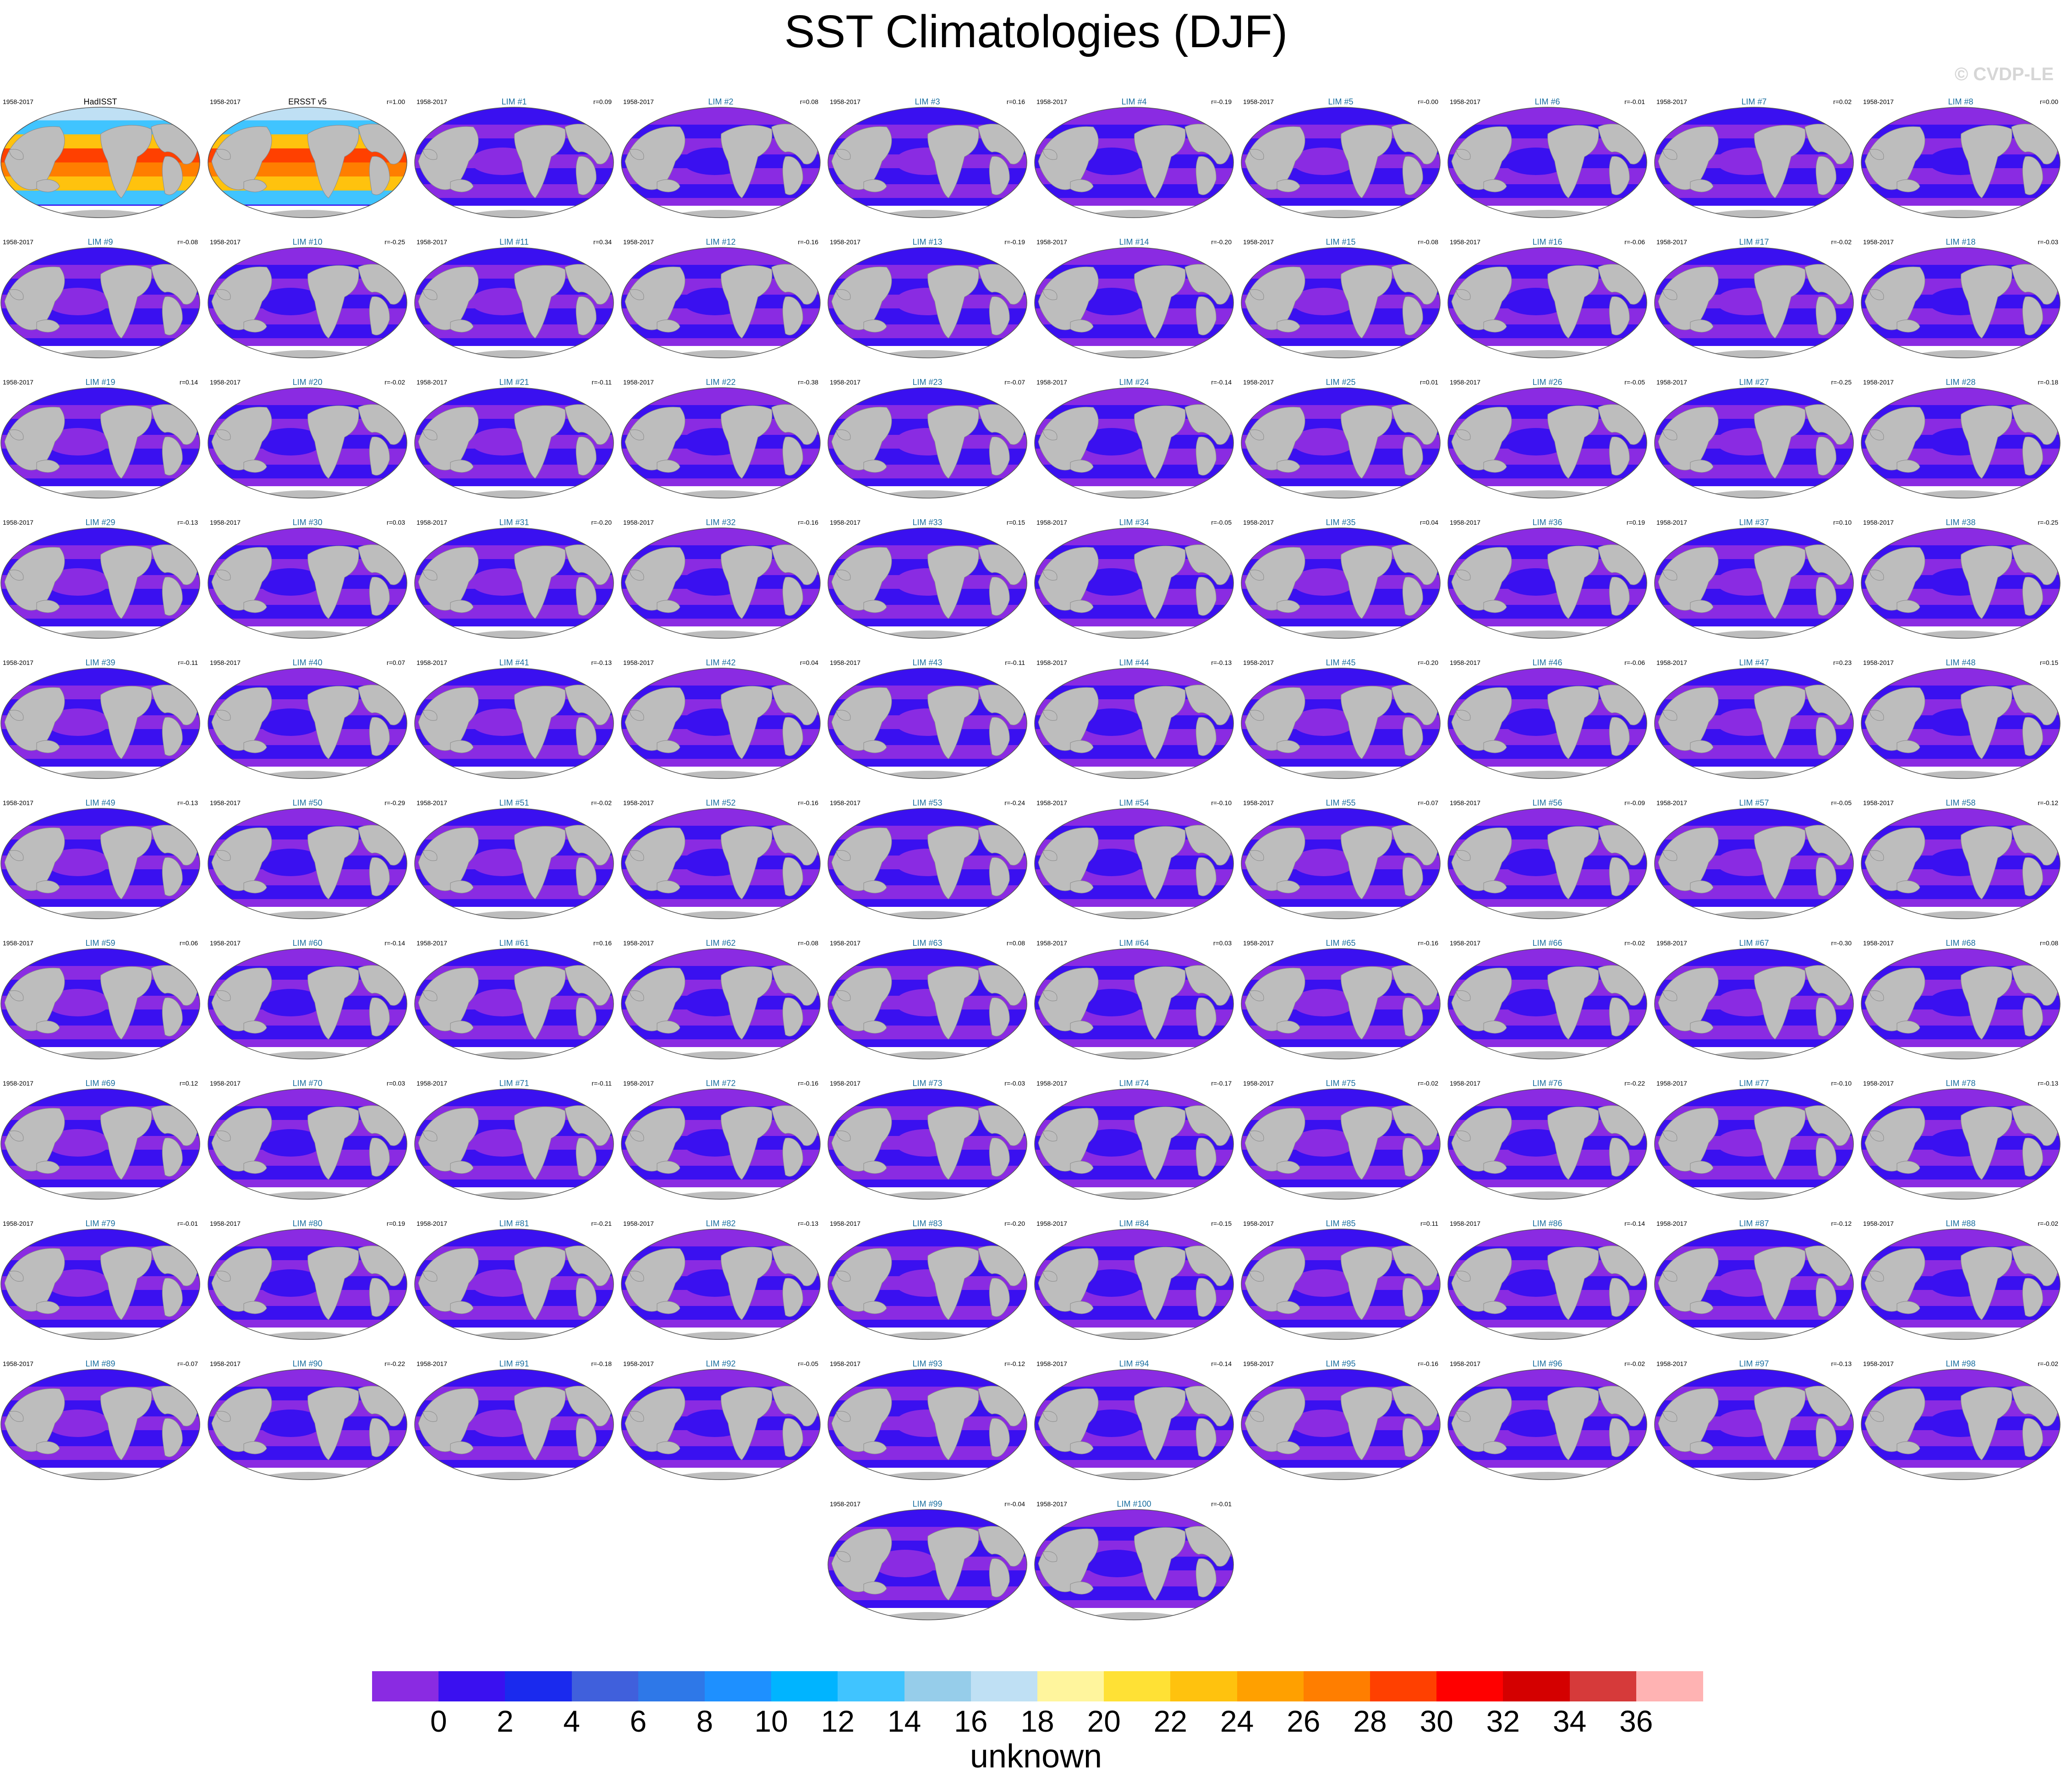 Image resolution: width=2072 pixels, height=1783 pixels. Describe the element at coordinates (1547, 522) in the screenshot. I see `panel-title: LIM #36` at that location.